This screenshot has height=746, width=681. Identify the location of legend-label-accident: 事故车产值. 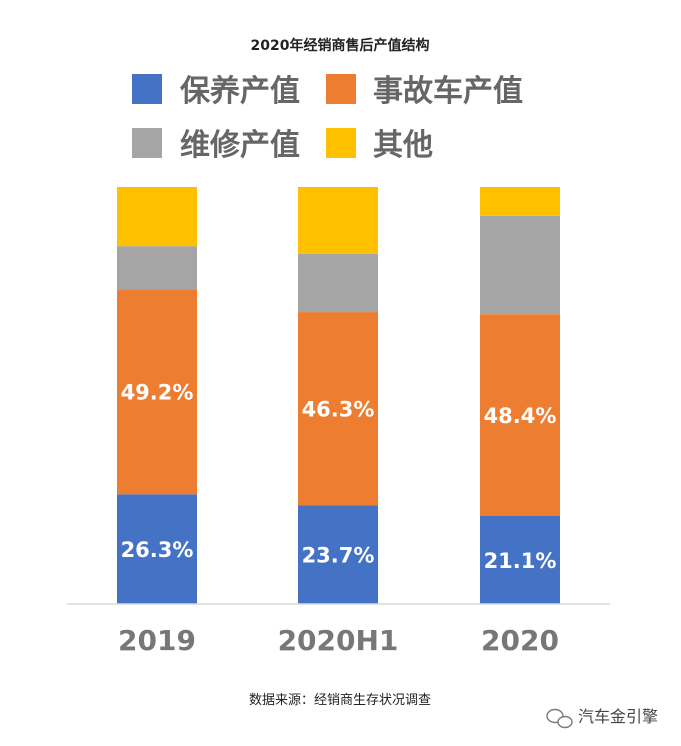
(448, 91).